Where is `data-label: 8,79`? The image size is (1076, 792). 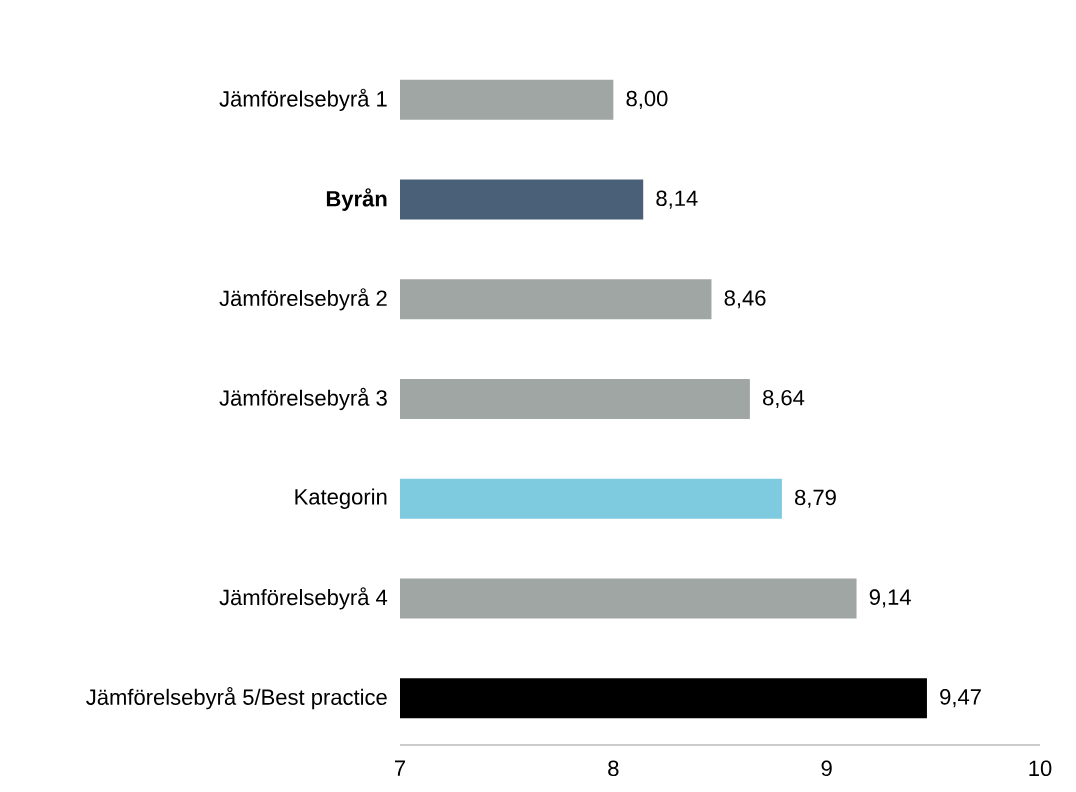 data-label: 8,79 is located at coordinates (815, 498).